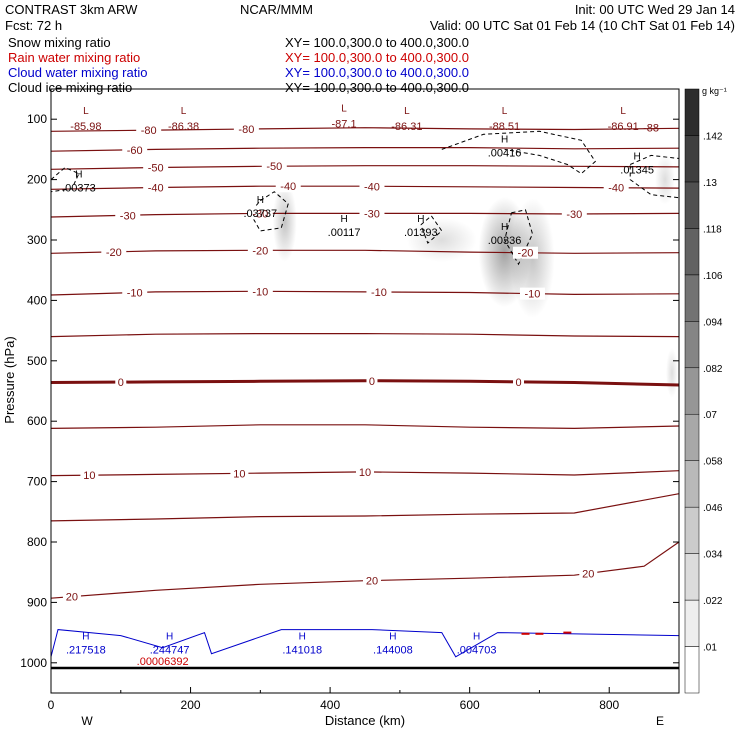 The height and width of the screenshot is (740, 740). What do you see at coordinates (59, 42) in the screenshot?
I see `field-snow-label: Snow mixing ratio` at bounding box center [59, 42].